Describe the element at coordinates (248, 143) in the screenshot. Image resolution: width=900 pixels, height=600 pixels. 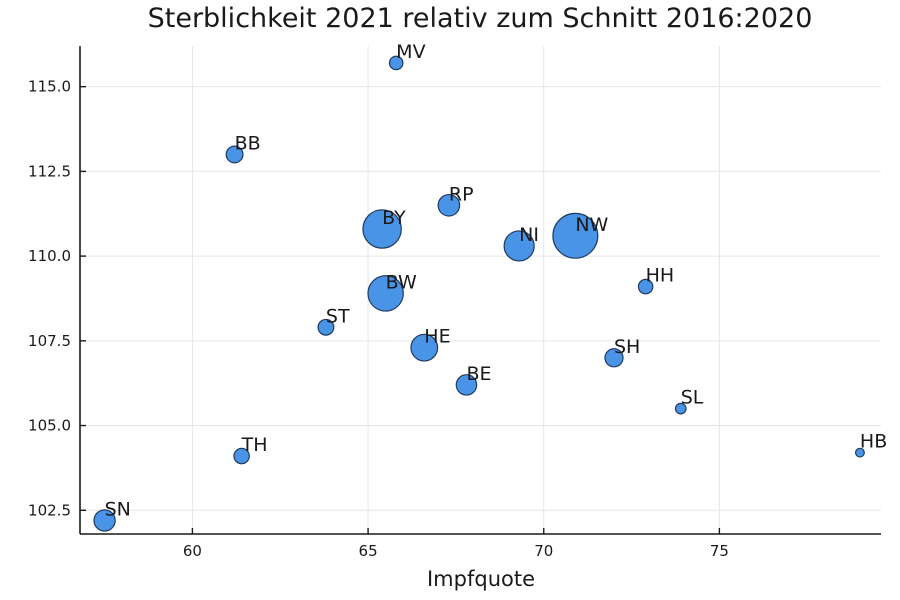
I see `point-label-bb: BB` at that location.